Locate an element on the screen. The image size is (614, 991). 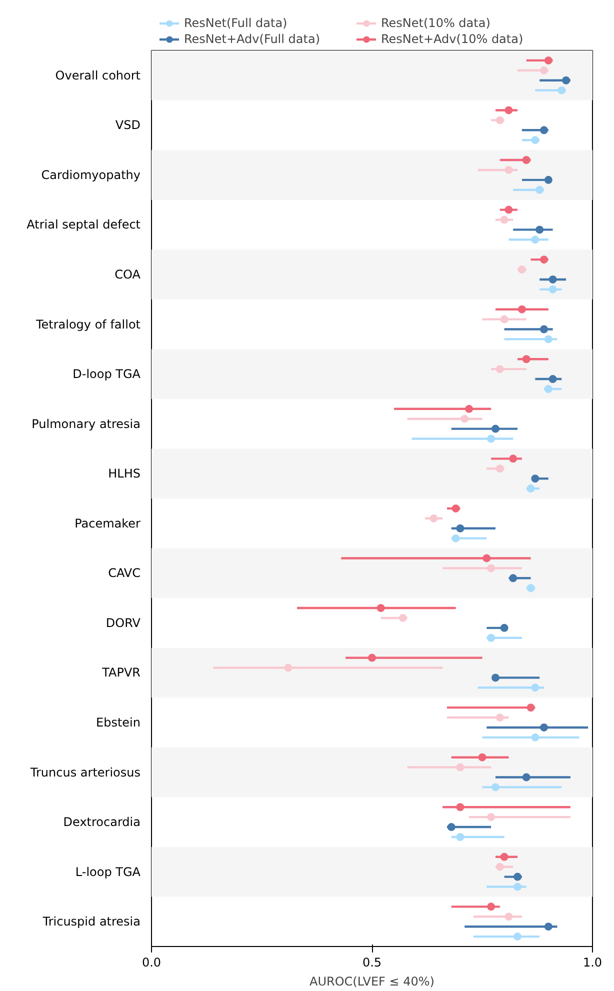
x-axis-title: AUROC(LVEF ≤ 40%) is located at coordinates (372, 981).